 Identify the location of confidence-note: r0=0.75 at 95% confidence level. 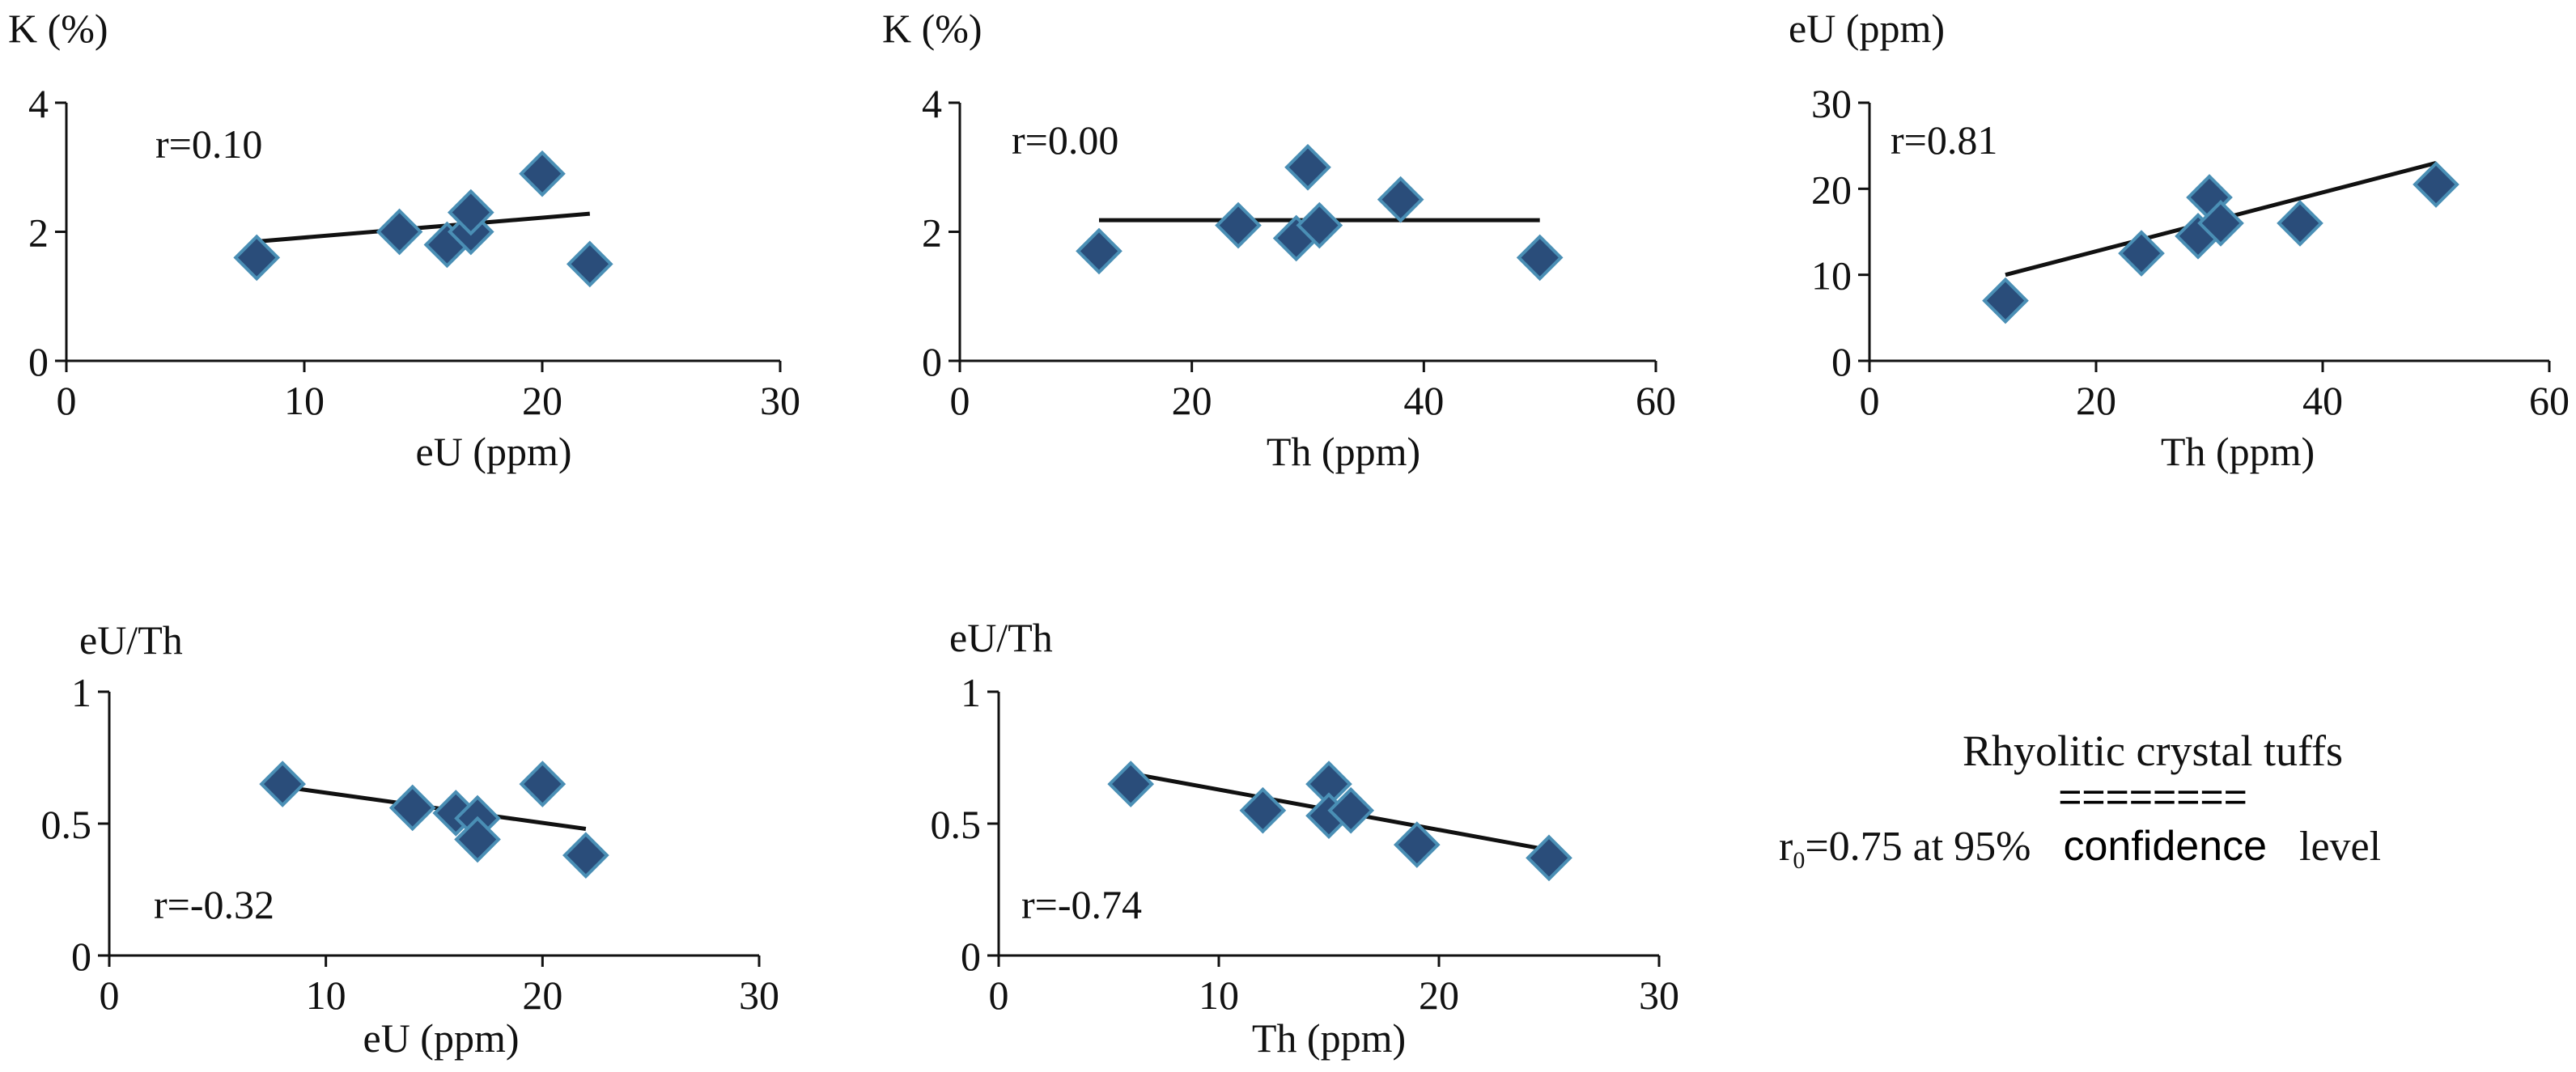
(2080, 848).